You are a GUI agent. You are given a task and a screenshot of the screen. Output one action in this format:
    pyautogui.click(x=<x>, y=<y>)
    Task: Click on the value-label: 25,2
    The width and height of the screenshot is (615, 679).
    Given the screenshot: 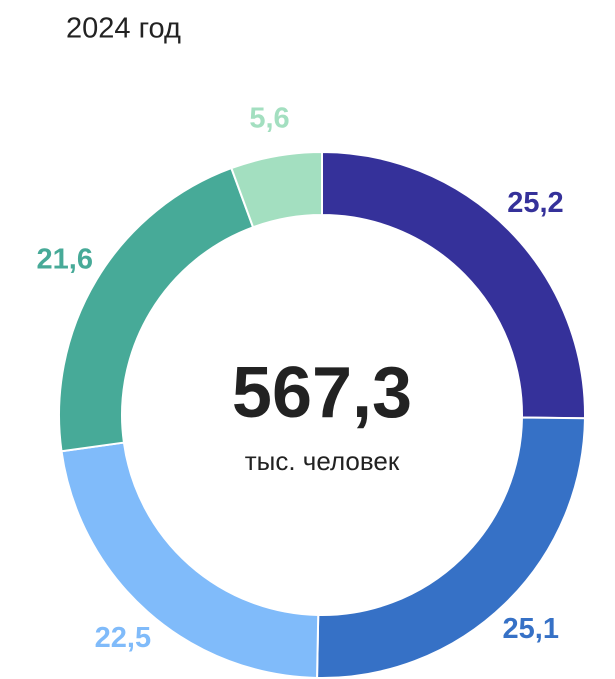 What is the action you would take?
    pyautogui.click(x=535, y=203)
    